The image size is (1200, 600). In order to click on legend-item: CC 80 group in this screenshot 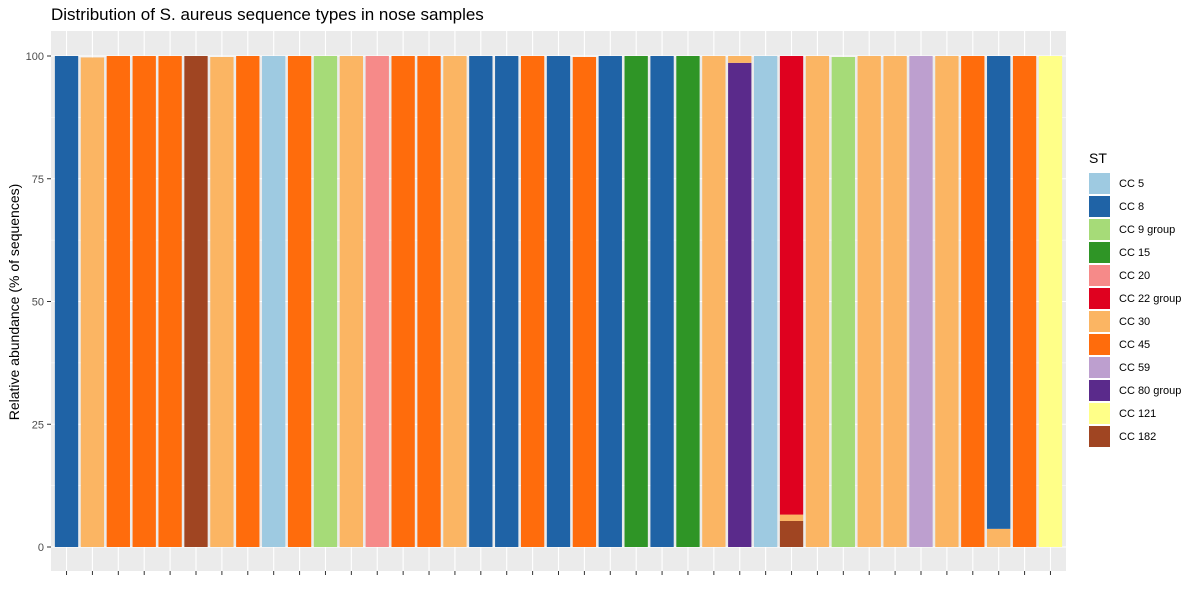, I will do `click(1135, 390)`.